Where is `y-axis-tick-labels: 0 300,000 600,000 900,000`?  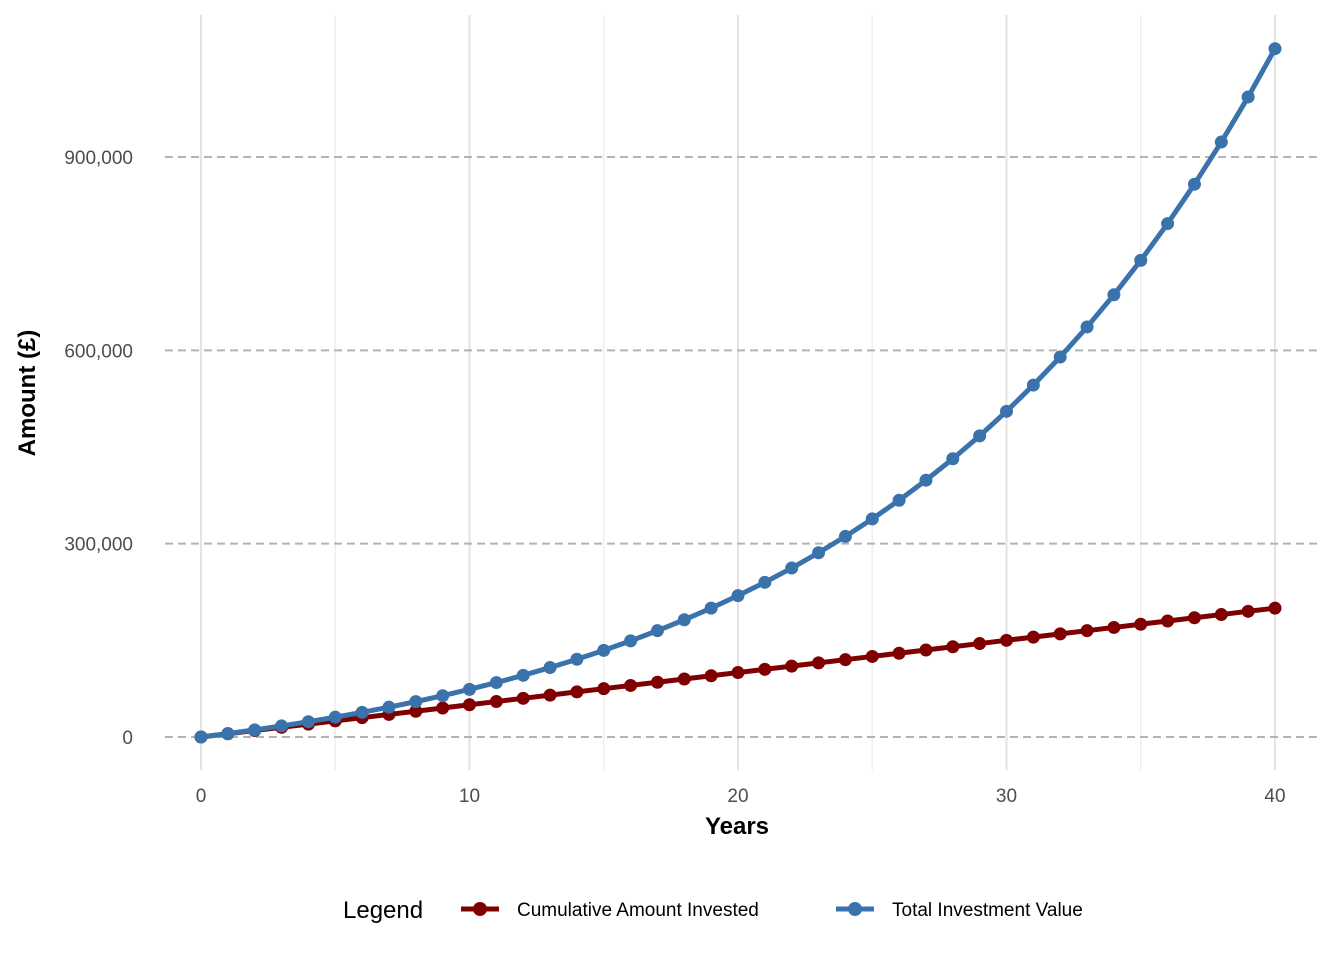
y-axis-tick-labels: 0 300,000 600,000 900,000 is located at coordinates (98, 448).